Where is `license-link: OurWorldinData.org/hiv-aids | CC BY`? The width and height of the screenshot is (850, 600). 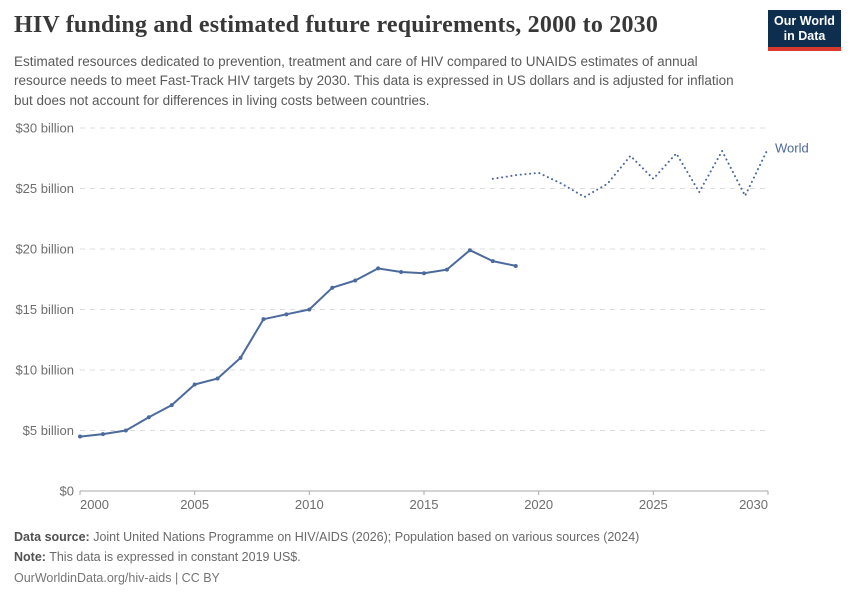 license-link: OurWorldinData.org/hiv-aids | CC BY is located at coordinates (117, 577).